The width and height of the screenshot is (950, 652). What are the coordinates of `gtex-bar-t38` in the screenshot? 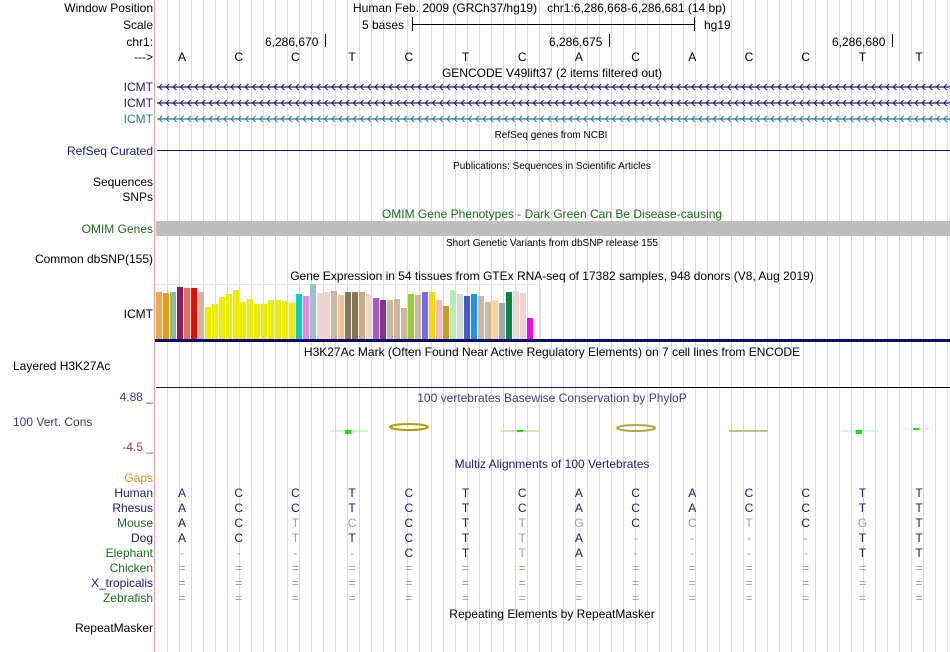 It's located at (418, 317).